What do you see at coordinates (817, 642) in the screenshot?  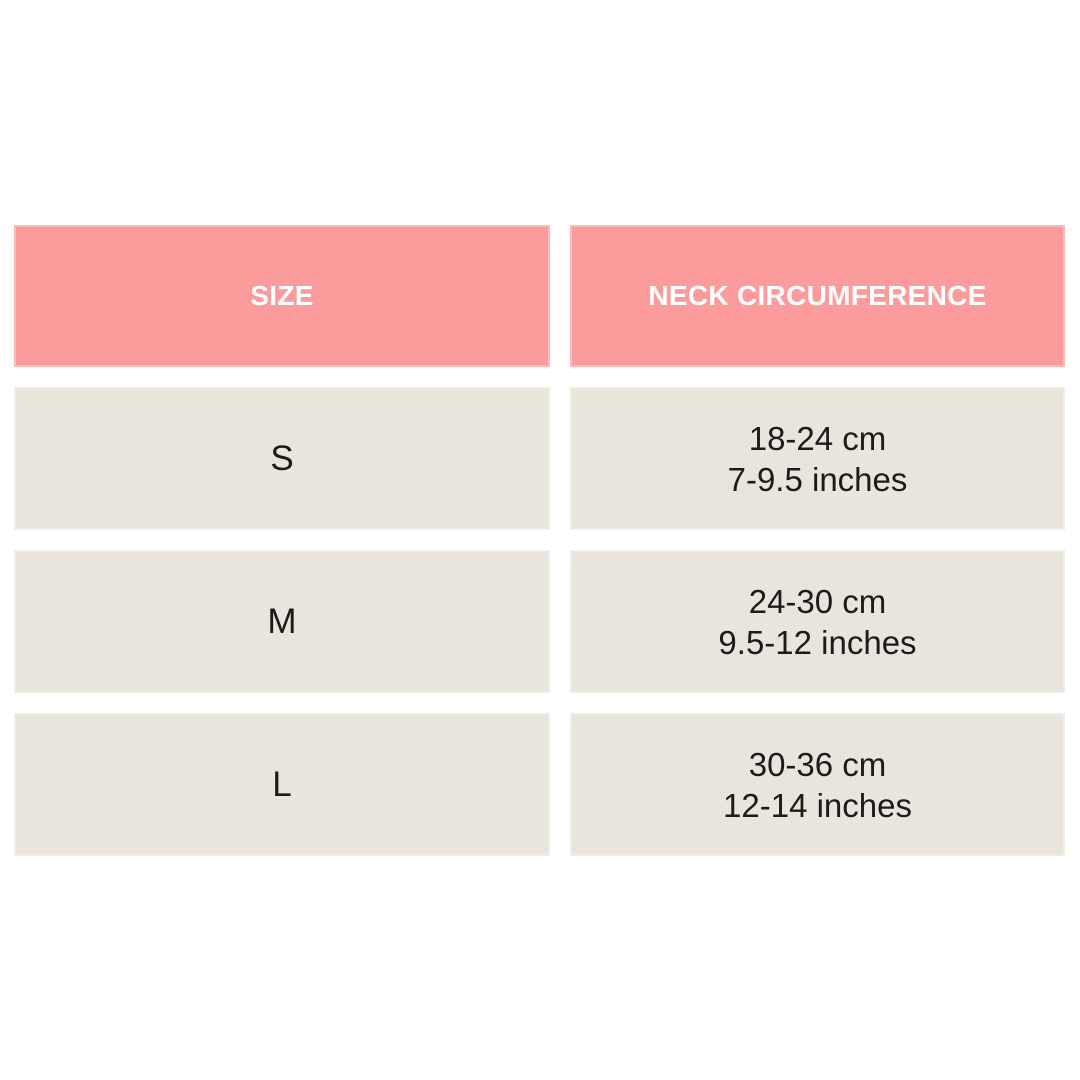 I see `neck-inches-value: 9.5-12 inches` at bounding box center [817, 642].